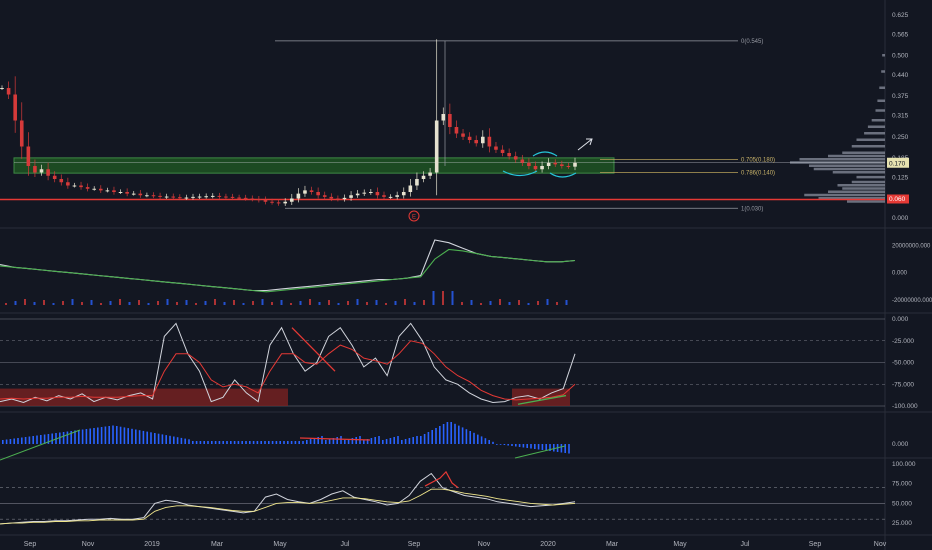  Describe the element at coordinates (912, 301) in the screenshot. I see `volume-tick-label: -20000000.000` at that location.